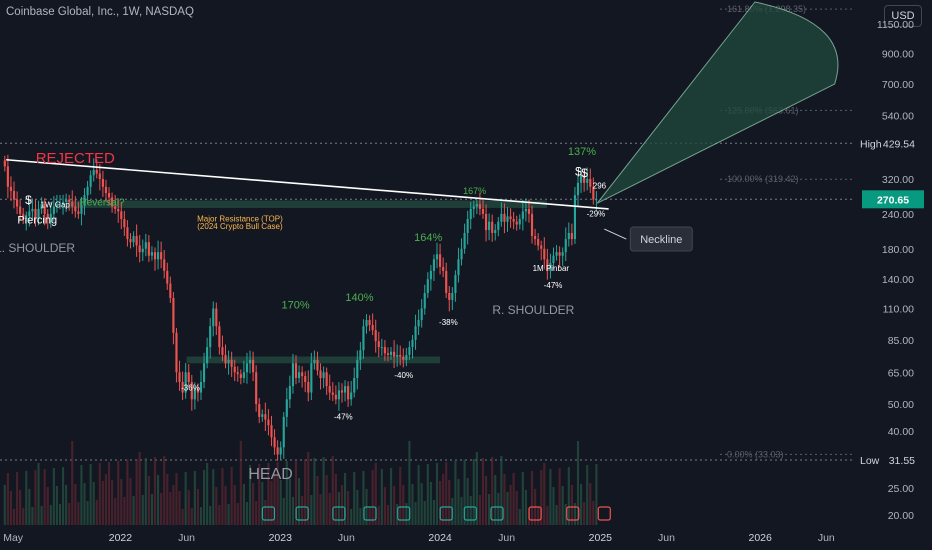 The width and height of the screenshot is (932, 550). I want to click on y-tick-label: 110.00, so click(898, 309).